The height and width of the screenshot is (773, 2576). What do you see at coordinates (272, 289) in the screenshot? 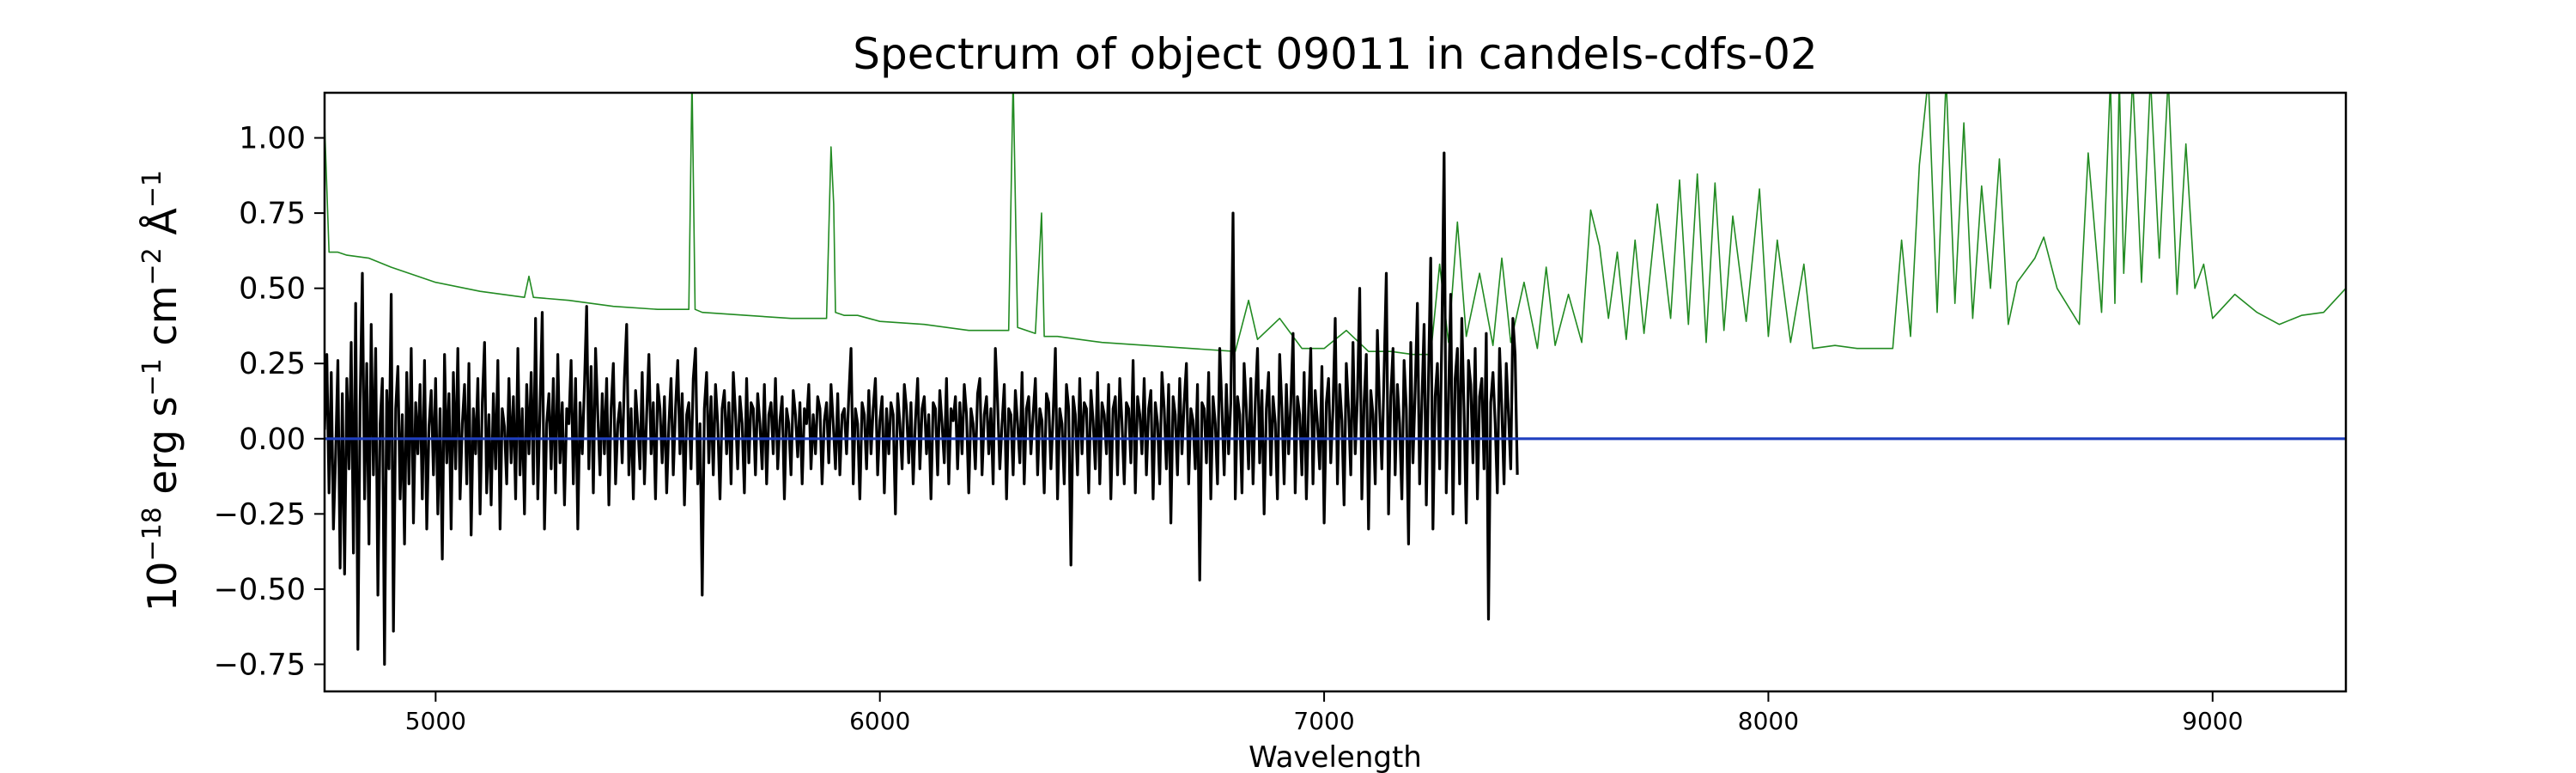
I see `y-tick-label: 0.50` at bounding box center [272, 289].